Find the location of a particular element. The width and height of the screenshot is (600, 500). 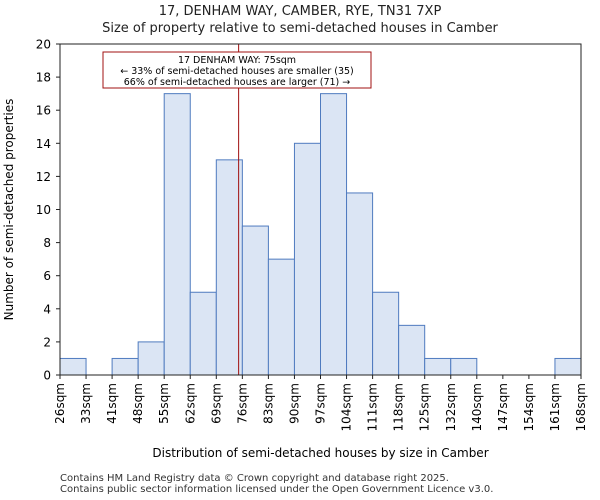

x-tick-label: 69sqm is located at coordinates (216, 403).